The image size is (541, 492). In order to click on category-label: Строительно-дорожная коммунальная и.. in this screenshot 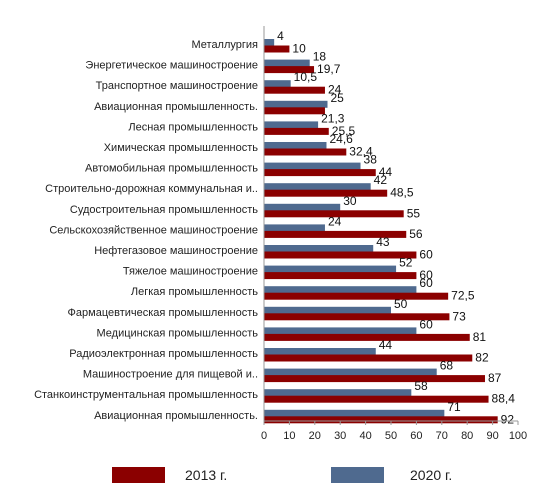, I will do `click(151, 189)`.